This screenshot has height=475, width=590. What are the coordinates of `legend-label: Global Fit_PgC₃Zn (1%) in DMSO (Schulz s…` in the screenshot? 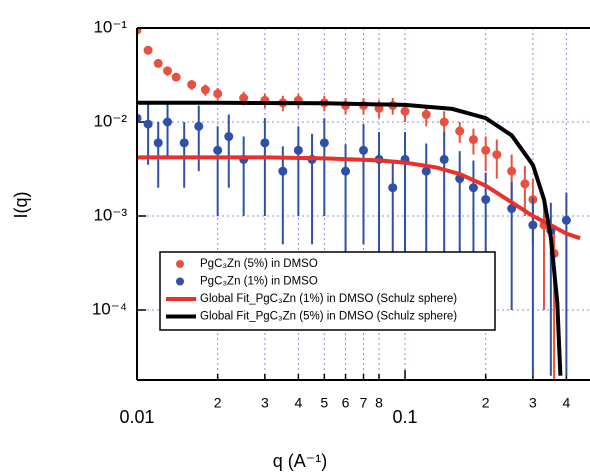 It's located at (328, 299).